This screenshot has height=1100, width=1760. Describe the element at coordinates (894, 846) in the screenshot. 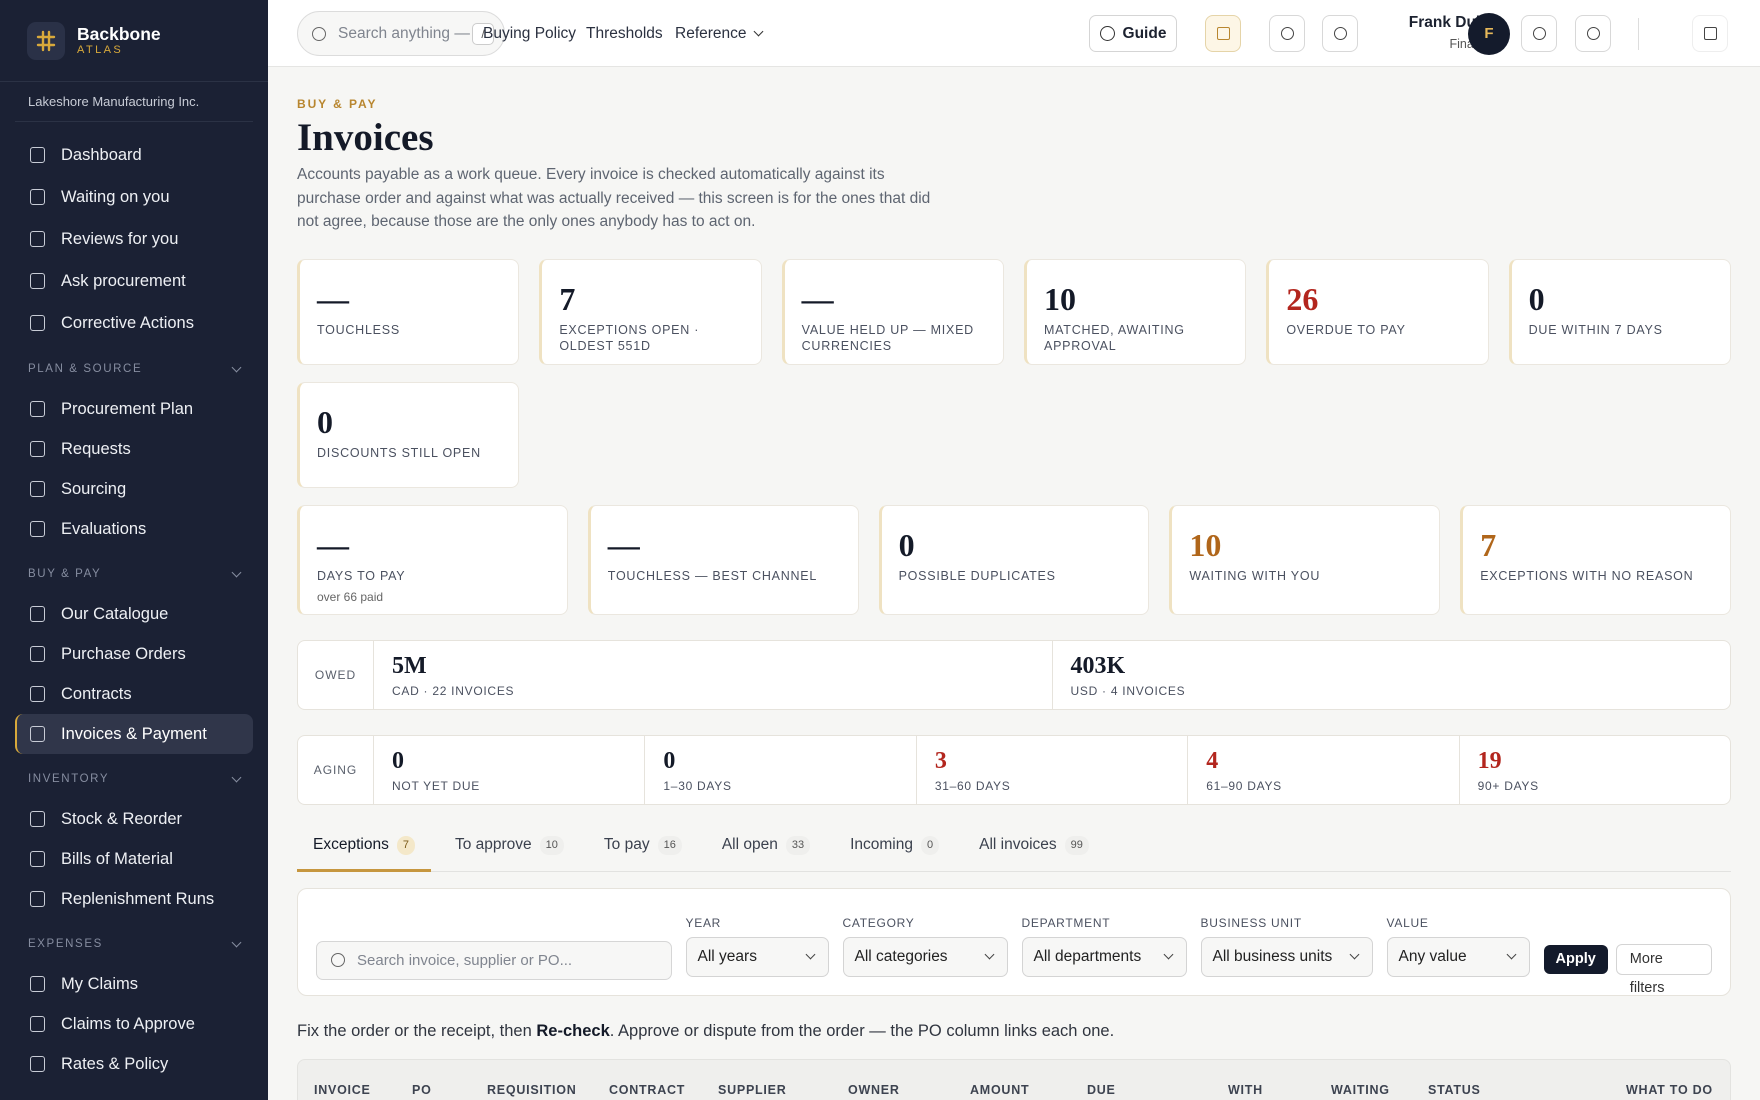

I see `tab: Incoming 0` at that location.